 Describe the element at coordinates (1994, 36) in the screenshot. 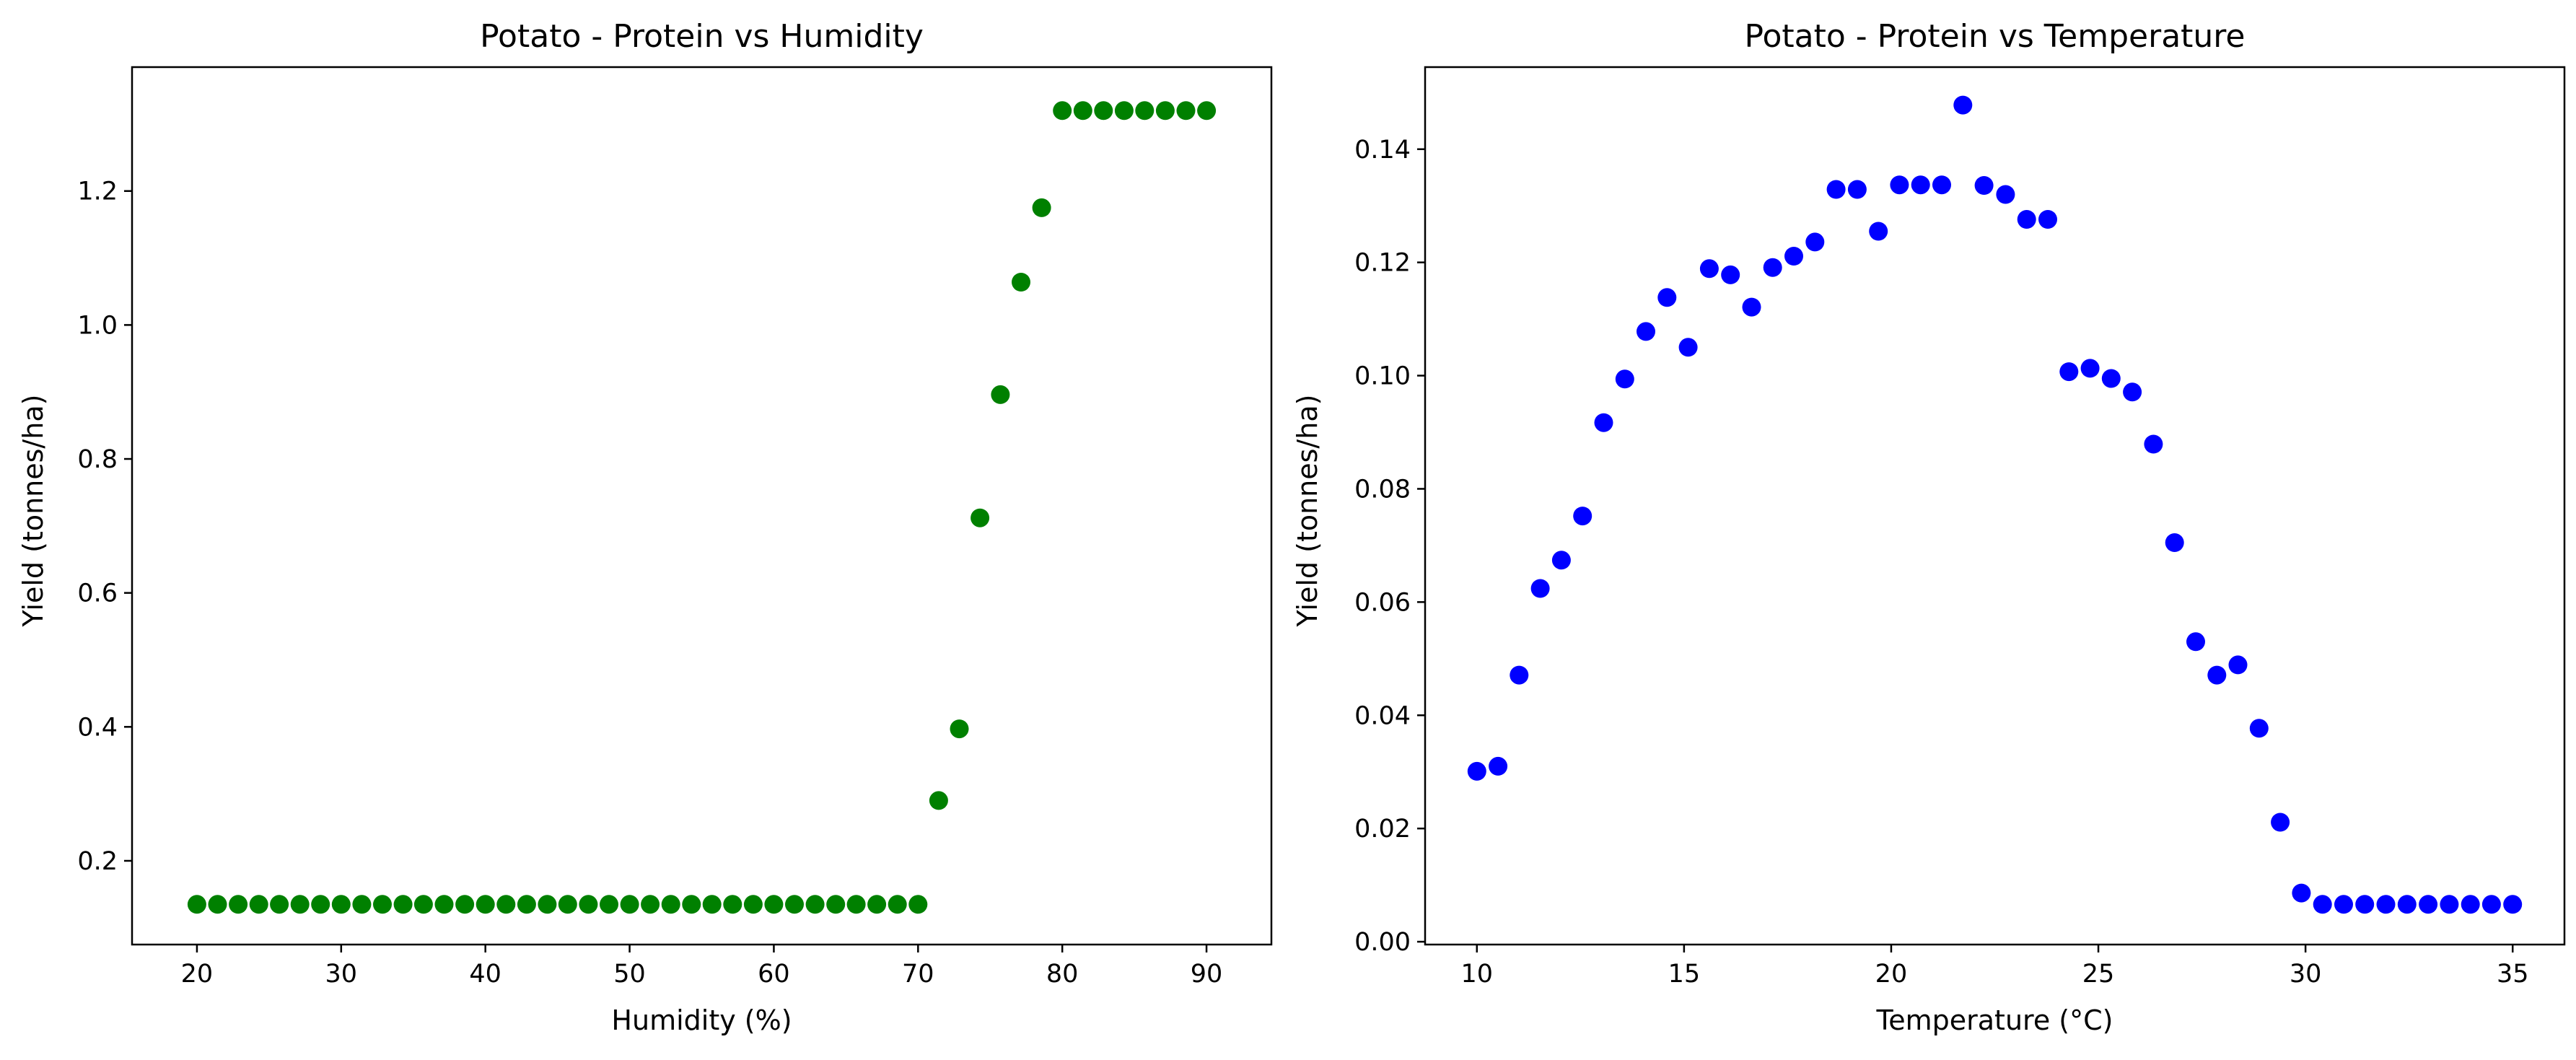

I see `chart-title: Potato - Protein vs Temperature` at that location.